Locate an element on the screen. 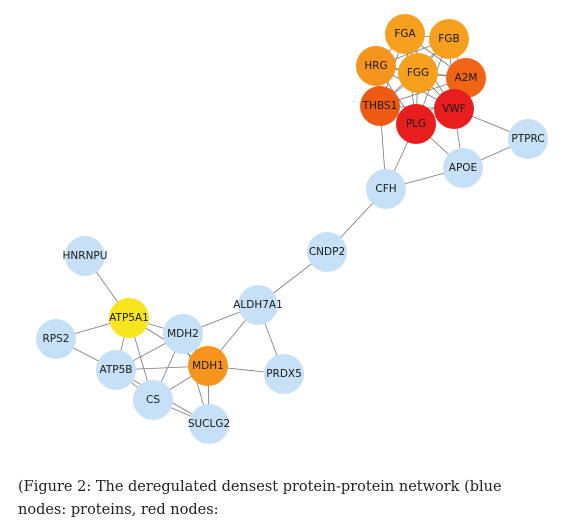 The image size is (573, 528). node-label-cfh: CFH is located at coordinates (385, 189).